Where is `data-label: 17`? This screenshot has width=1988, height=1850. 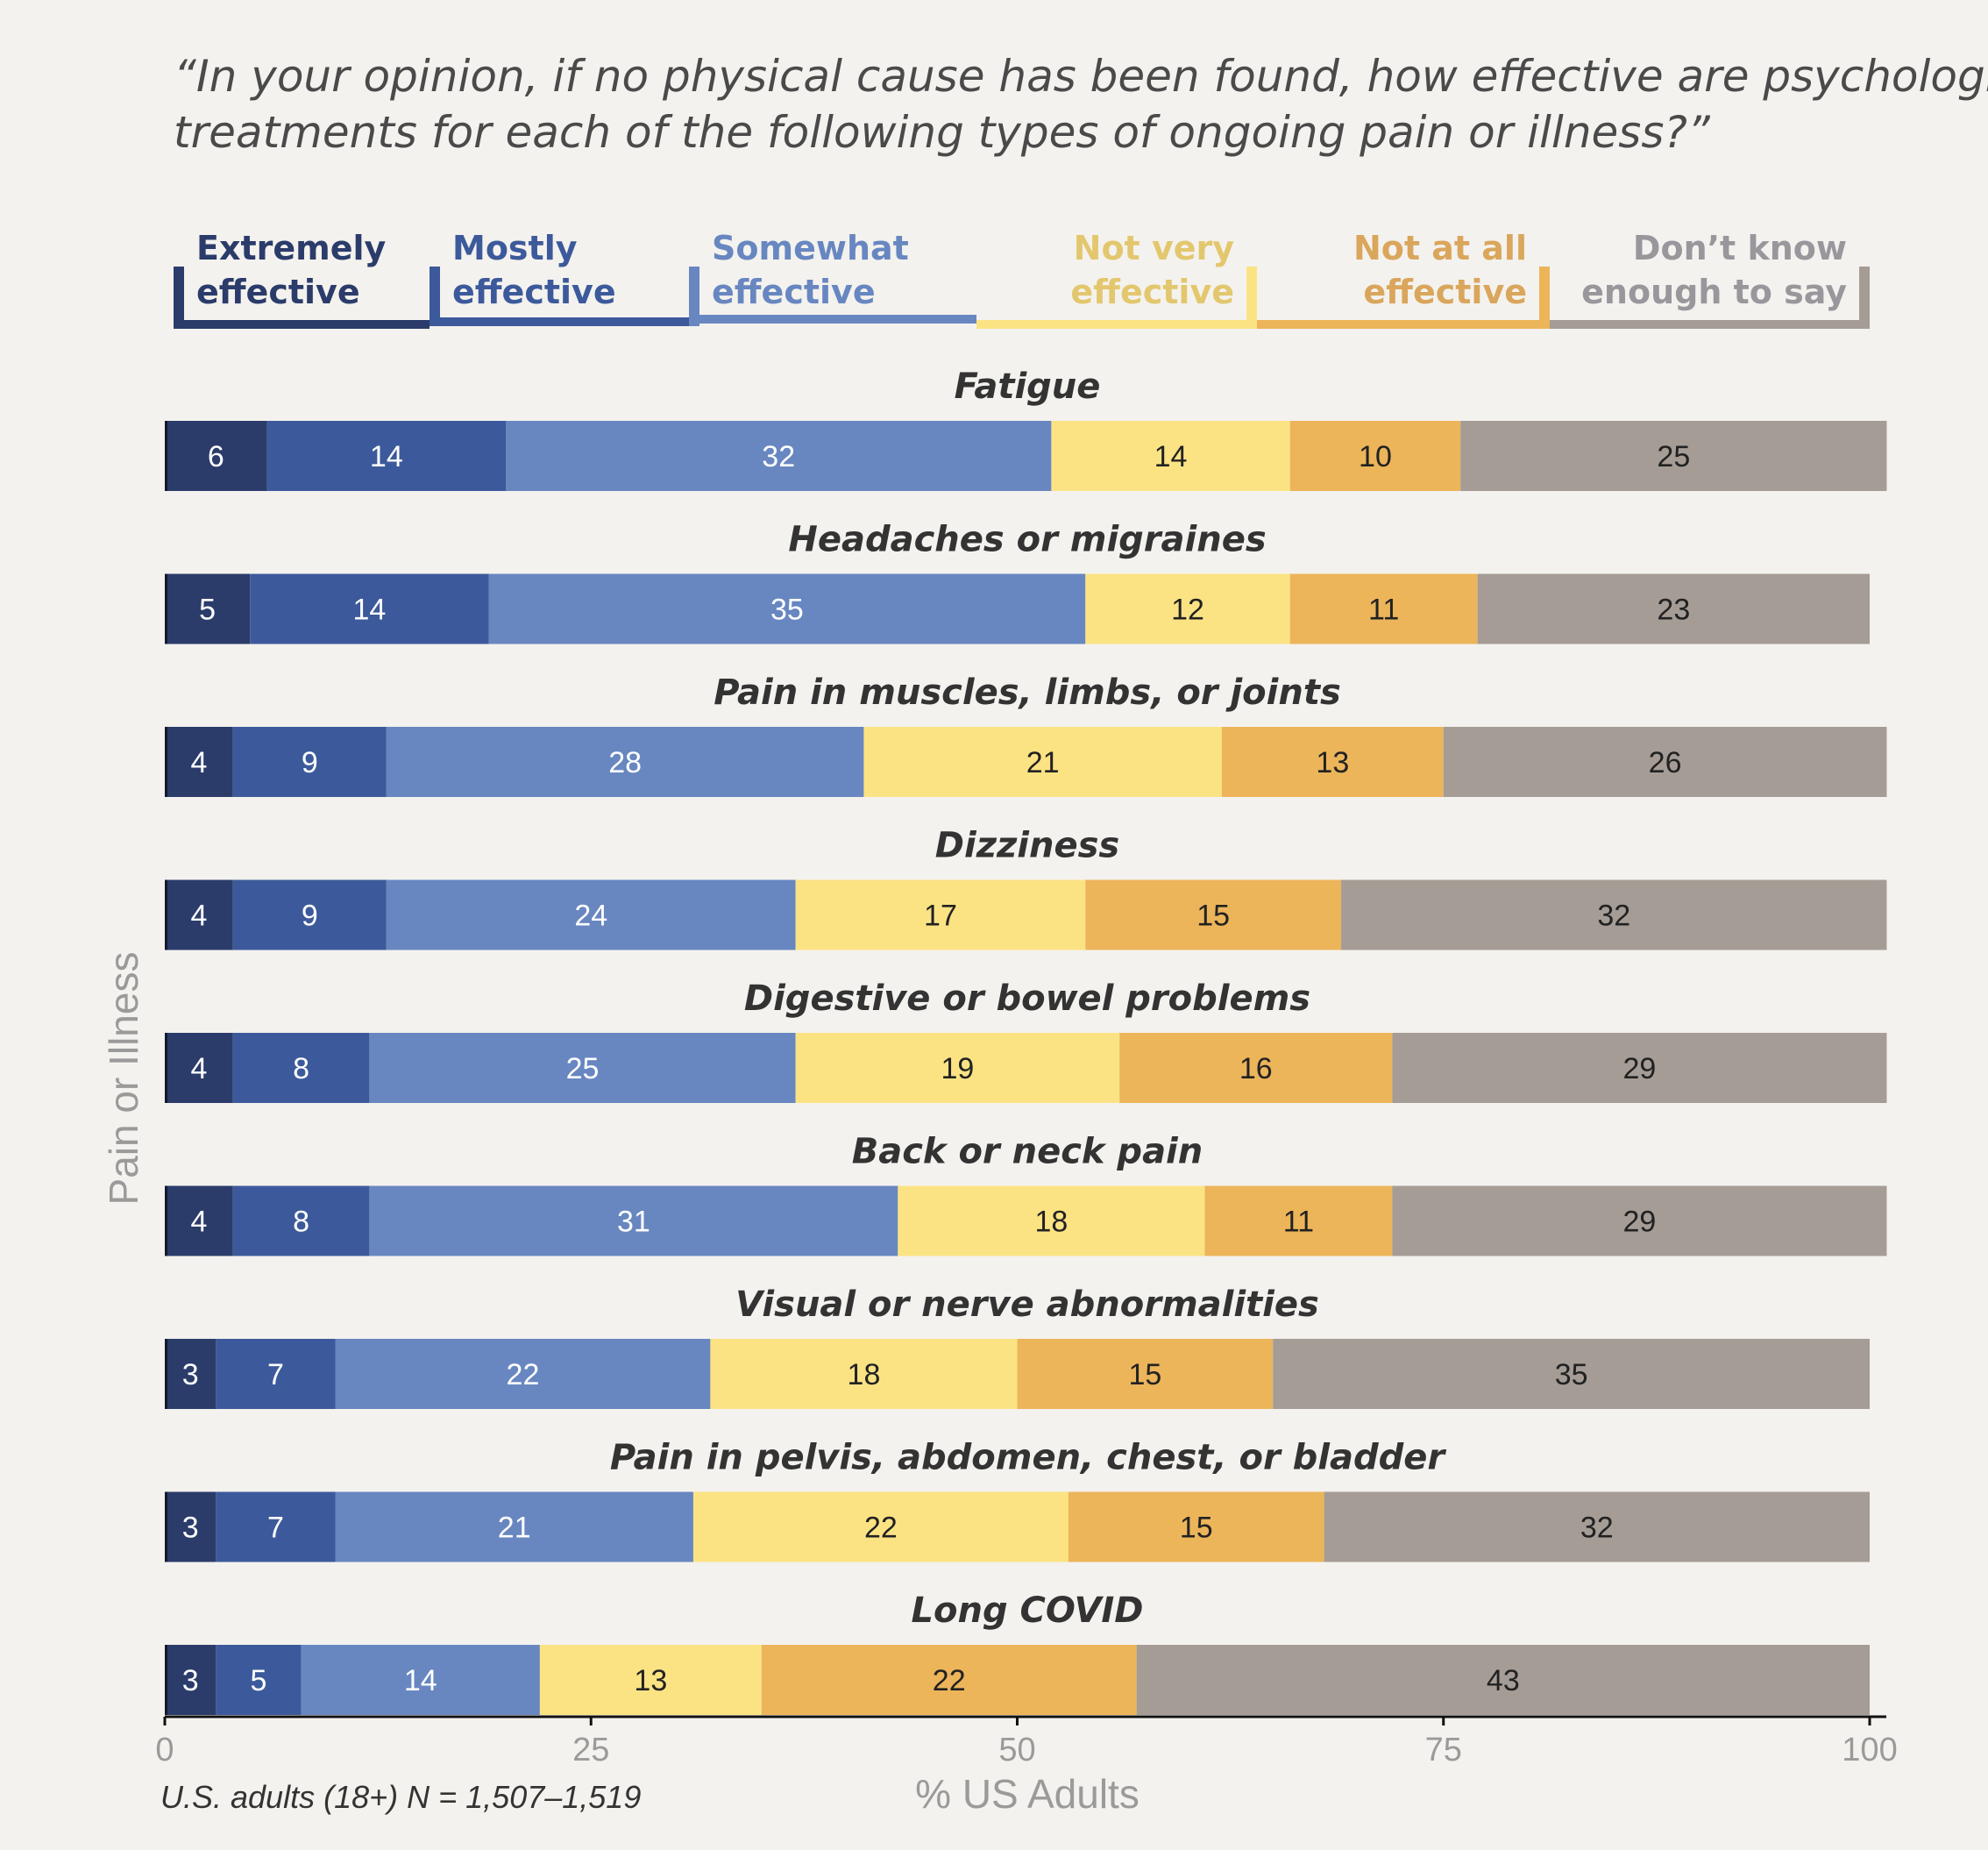 data-label: 17 is located at coordinates (941, 916).